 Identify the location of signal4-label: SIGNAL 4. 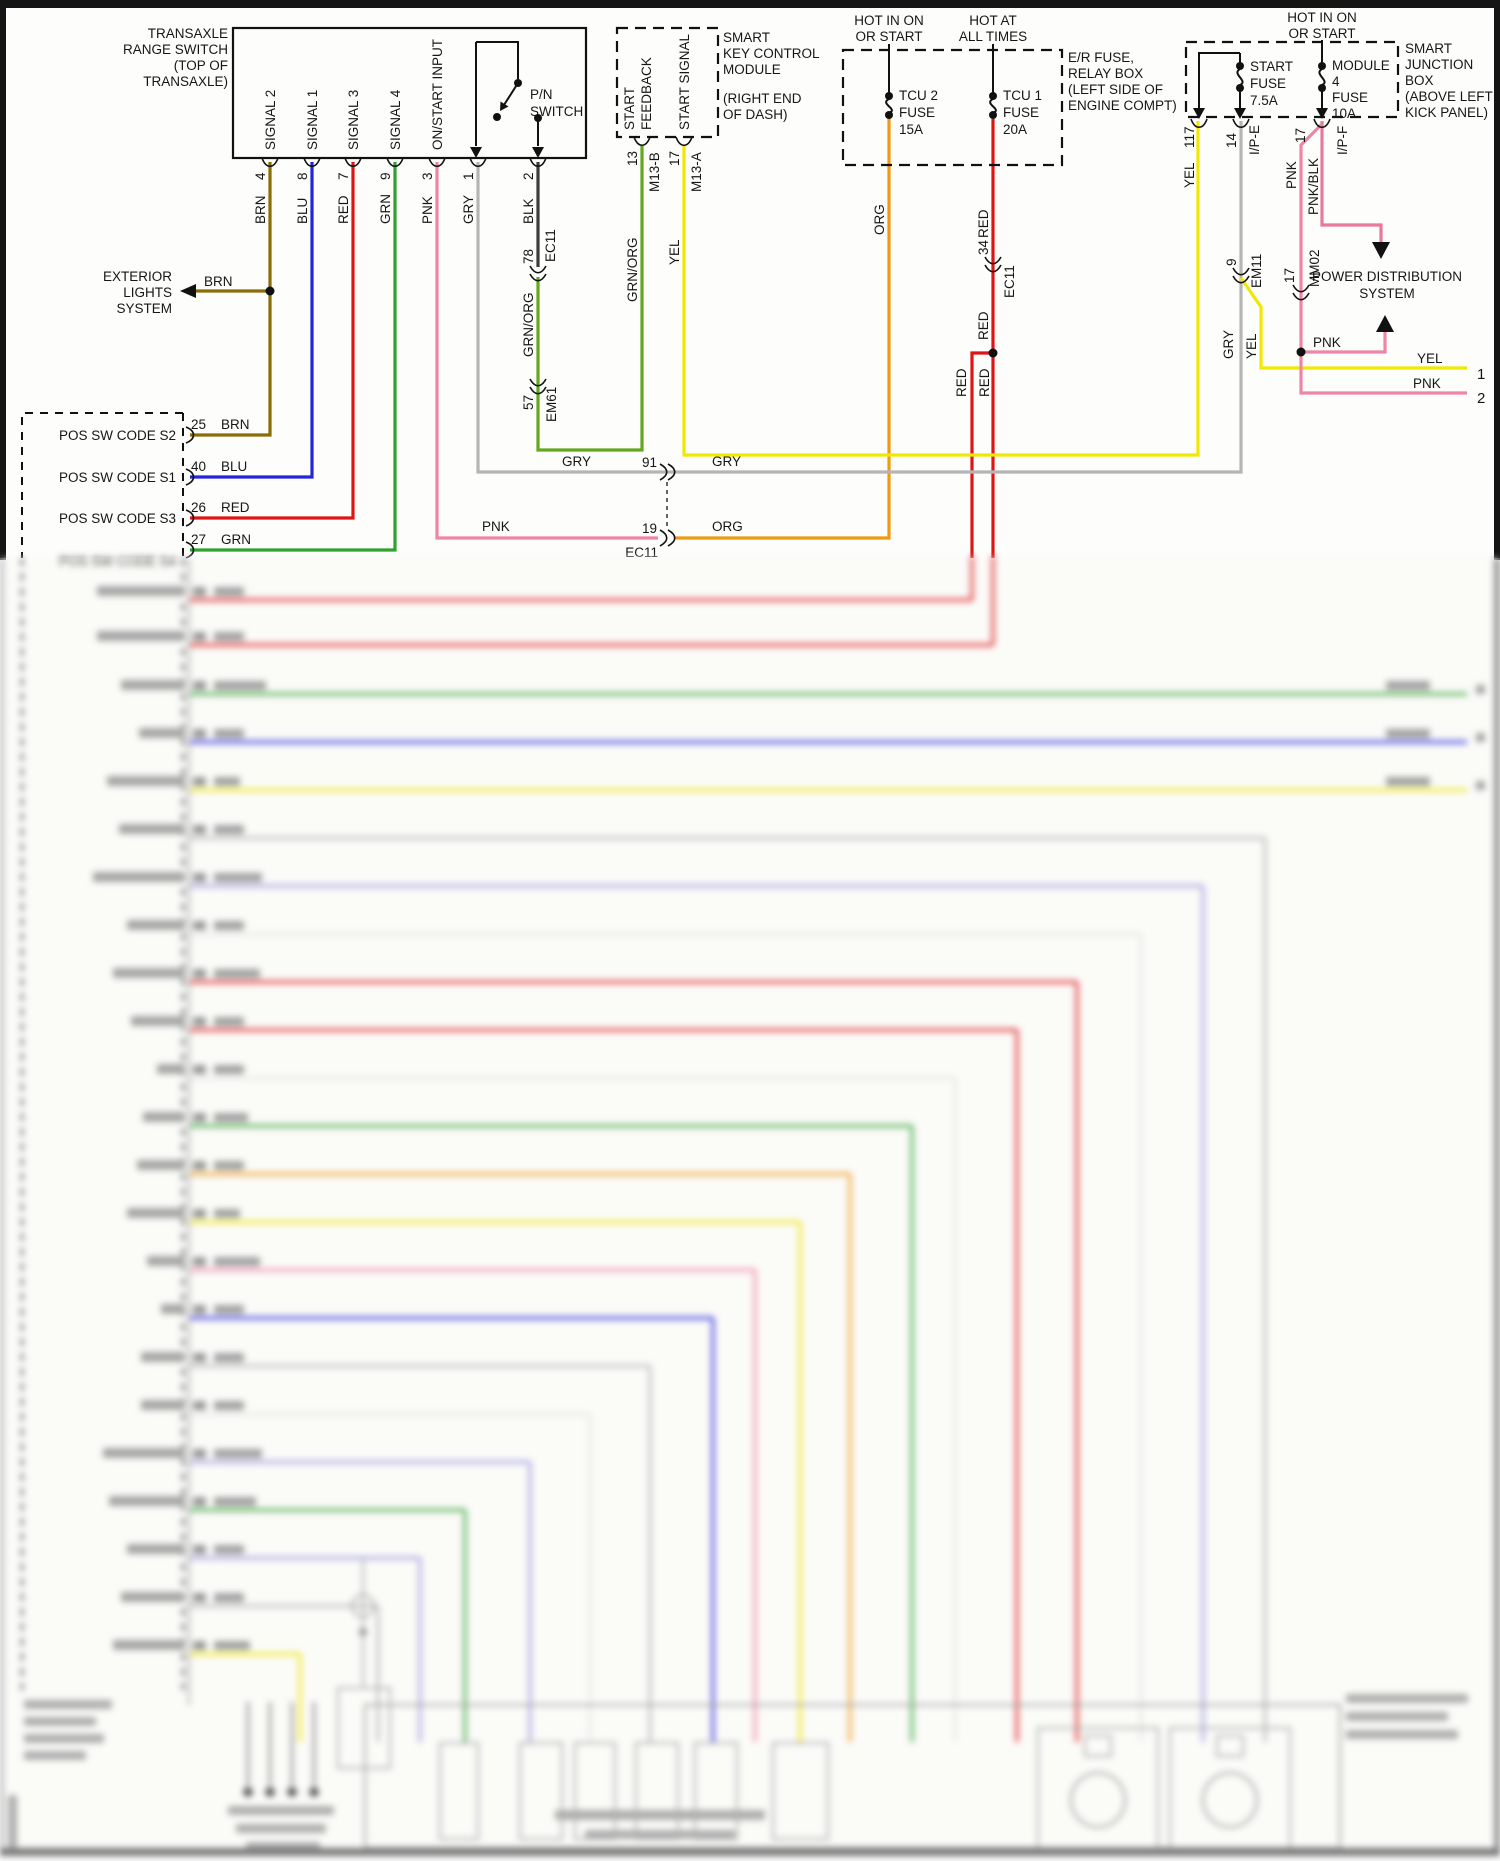
(395, 119).